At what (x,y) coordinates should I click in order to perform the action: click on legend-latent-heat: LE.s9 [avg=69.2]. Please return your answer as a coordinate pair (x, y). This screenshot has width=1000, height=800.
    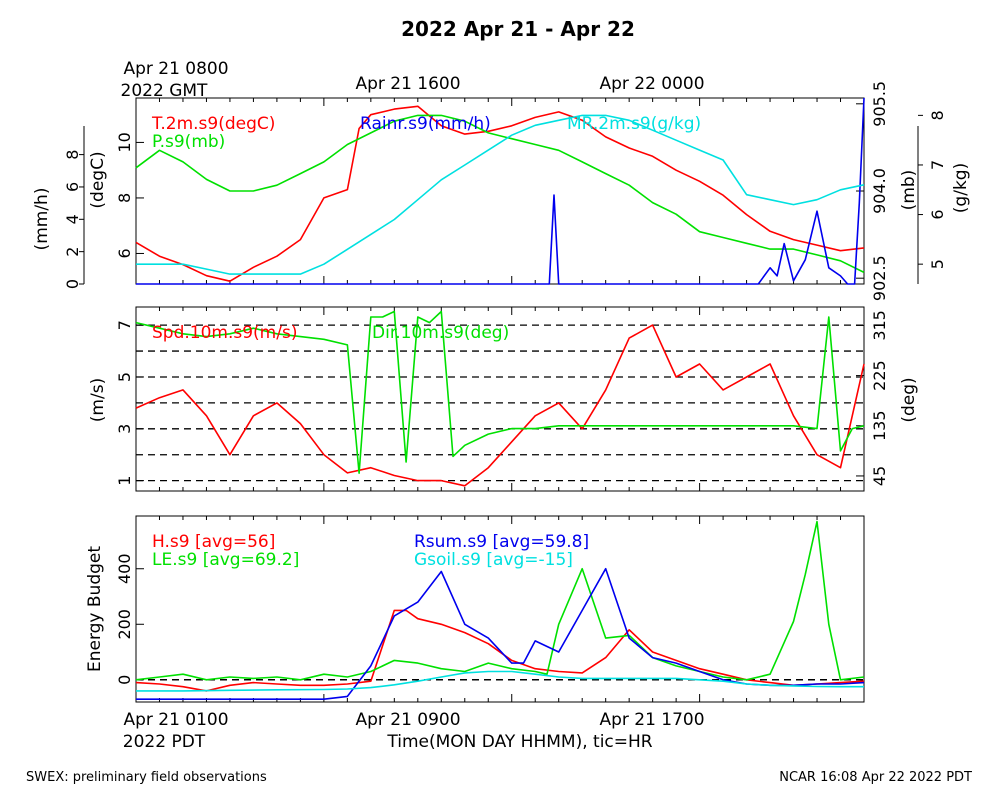
    Looking at the image, I should click on (225, 560).